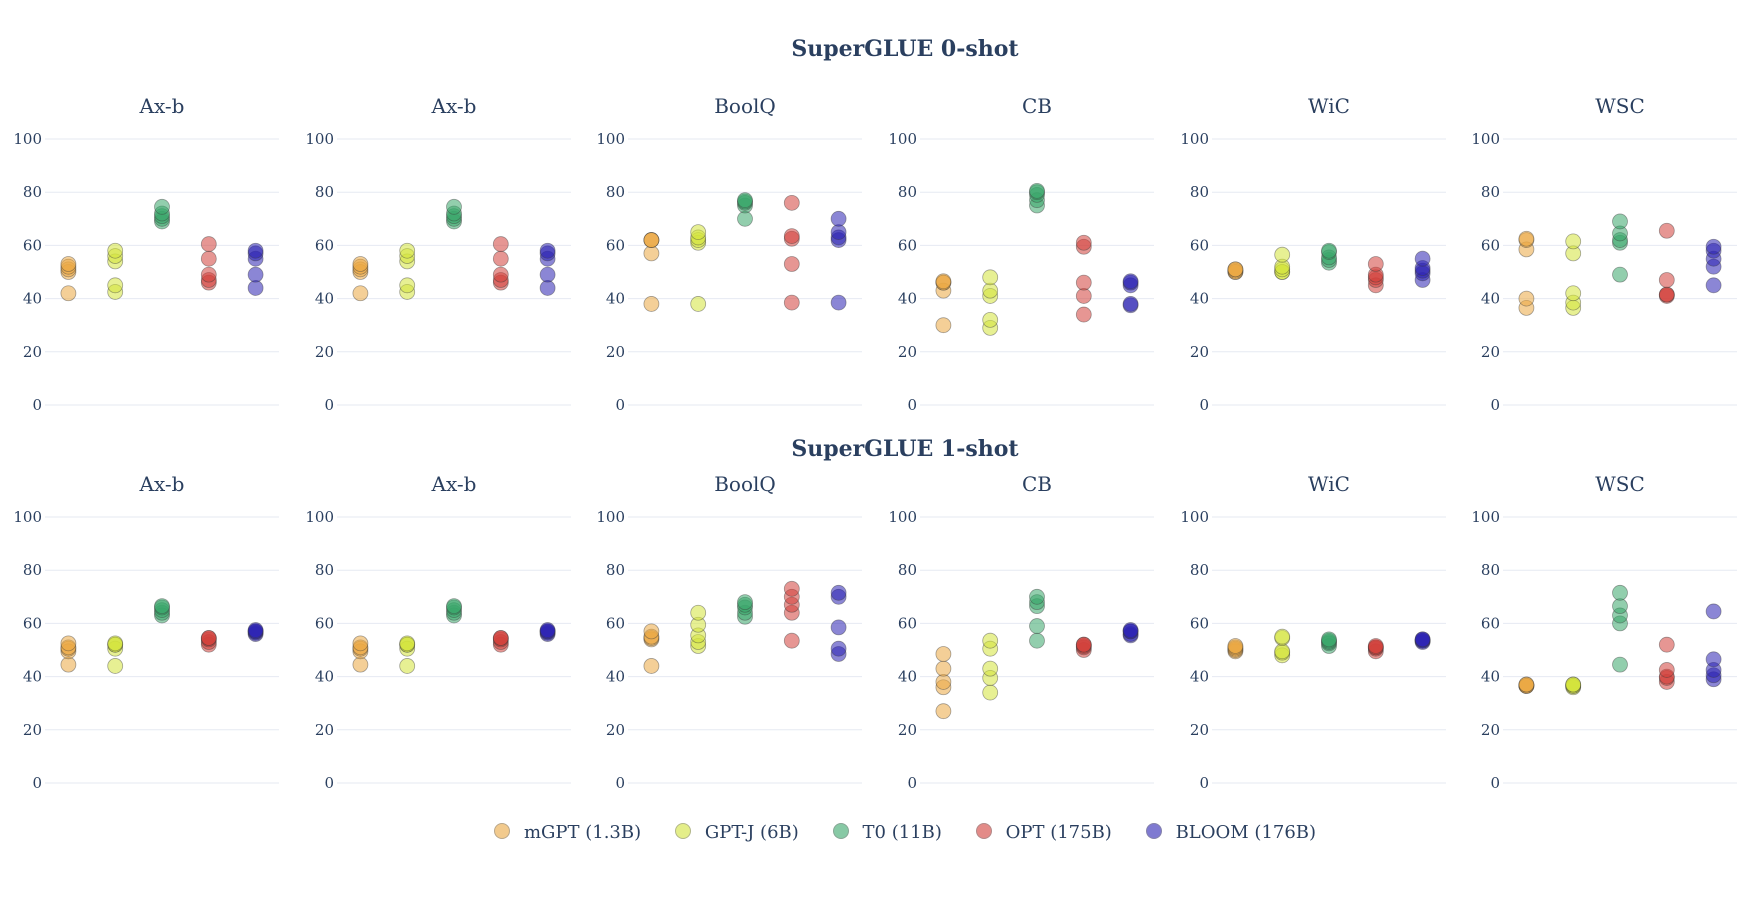  I want to click on legend-item-gptj: GPT-J (6B), so click(736, 832).